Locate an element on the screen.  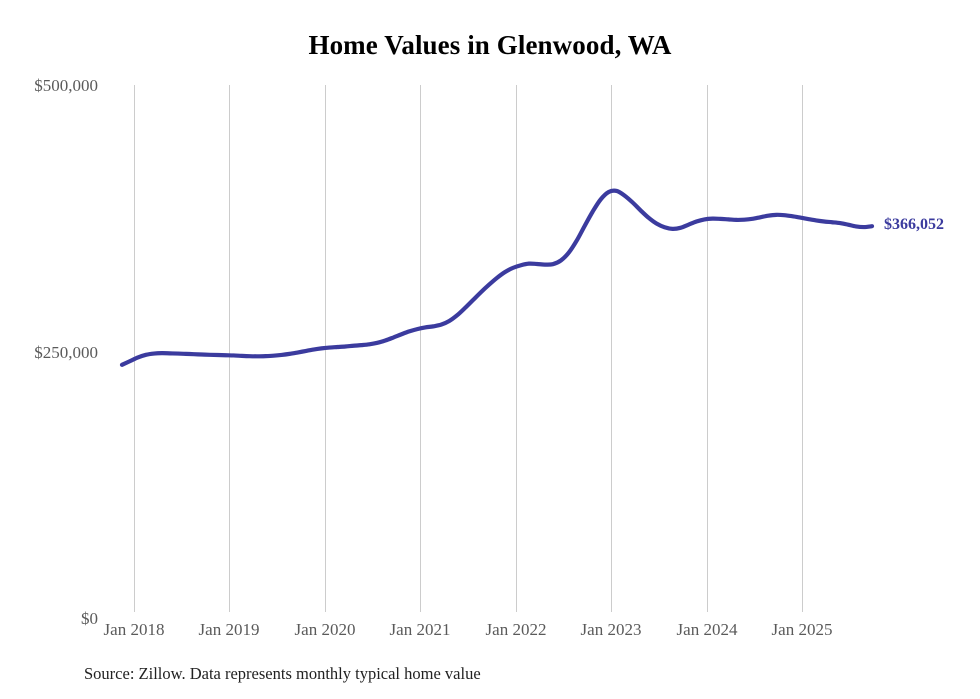
chart-title: Home Values in Glenwood, WA is located at coordinates (490, 45).